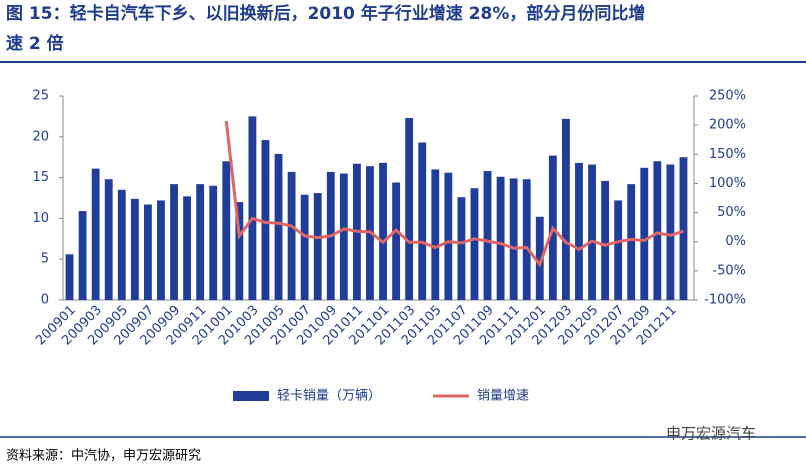 Image resolution: width=806 pixels, height=469 pixels. Describe the element at coordinates (727, 96) in the screenshot. I see `y2-tick-label: 250%` at that location.